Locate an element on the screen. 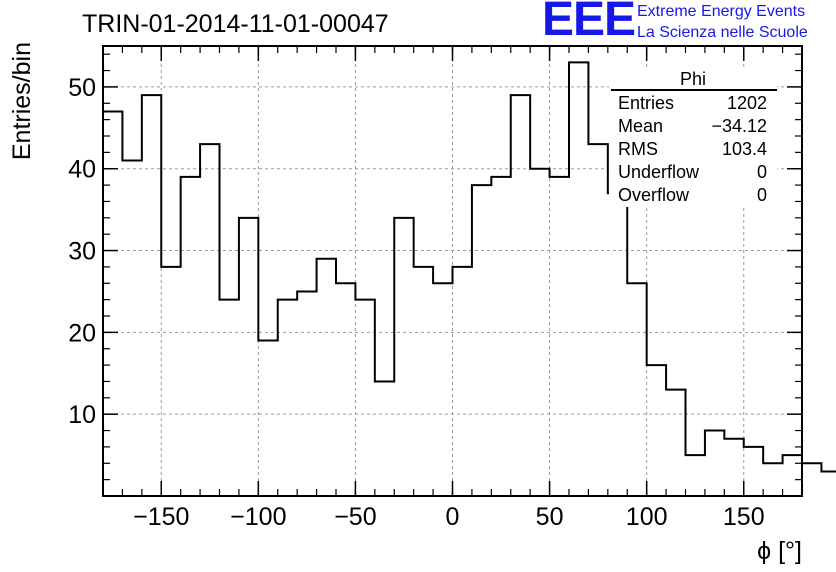 This screenshot has width=836, height=572. stats-label: Underflow is located at coordinates (659, 172).